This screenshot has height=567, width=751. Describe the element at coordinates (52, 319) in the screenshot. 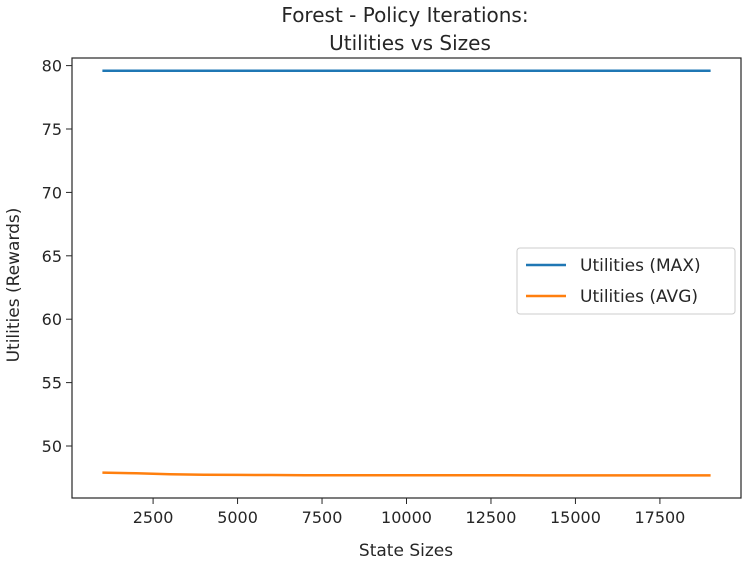

I see `y-tick-label: 60` at that location.